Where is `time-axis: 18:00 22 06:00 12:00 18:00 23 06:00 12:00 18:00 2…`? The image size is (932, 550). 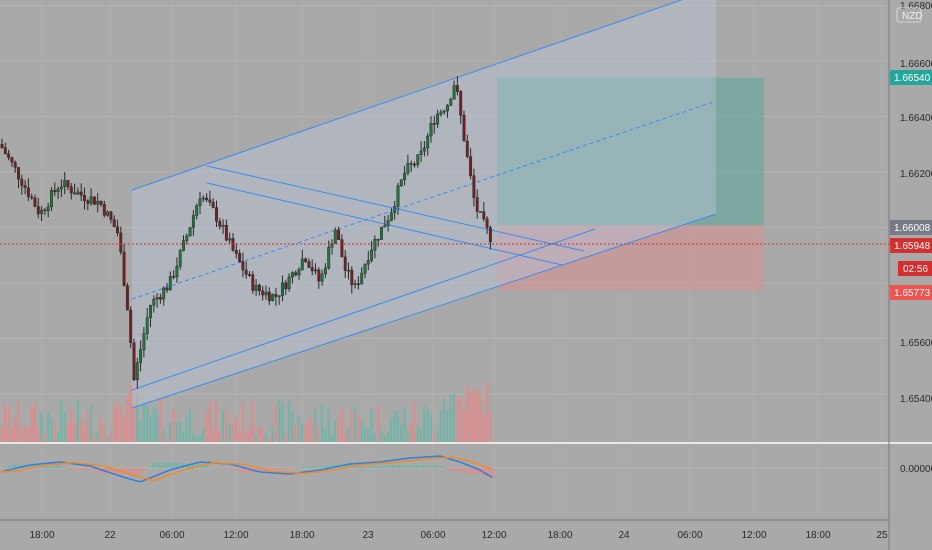
time-axis: 18:00 22 06:00 12:00 18:00 23 06:00 12:00 18:00 2… is located at coordinates (458, 535).